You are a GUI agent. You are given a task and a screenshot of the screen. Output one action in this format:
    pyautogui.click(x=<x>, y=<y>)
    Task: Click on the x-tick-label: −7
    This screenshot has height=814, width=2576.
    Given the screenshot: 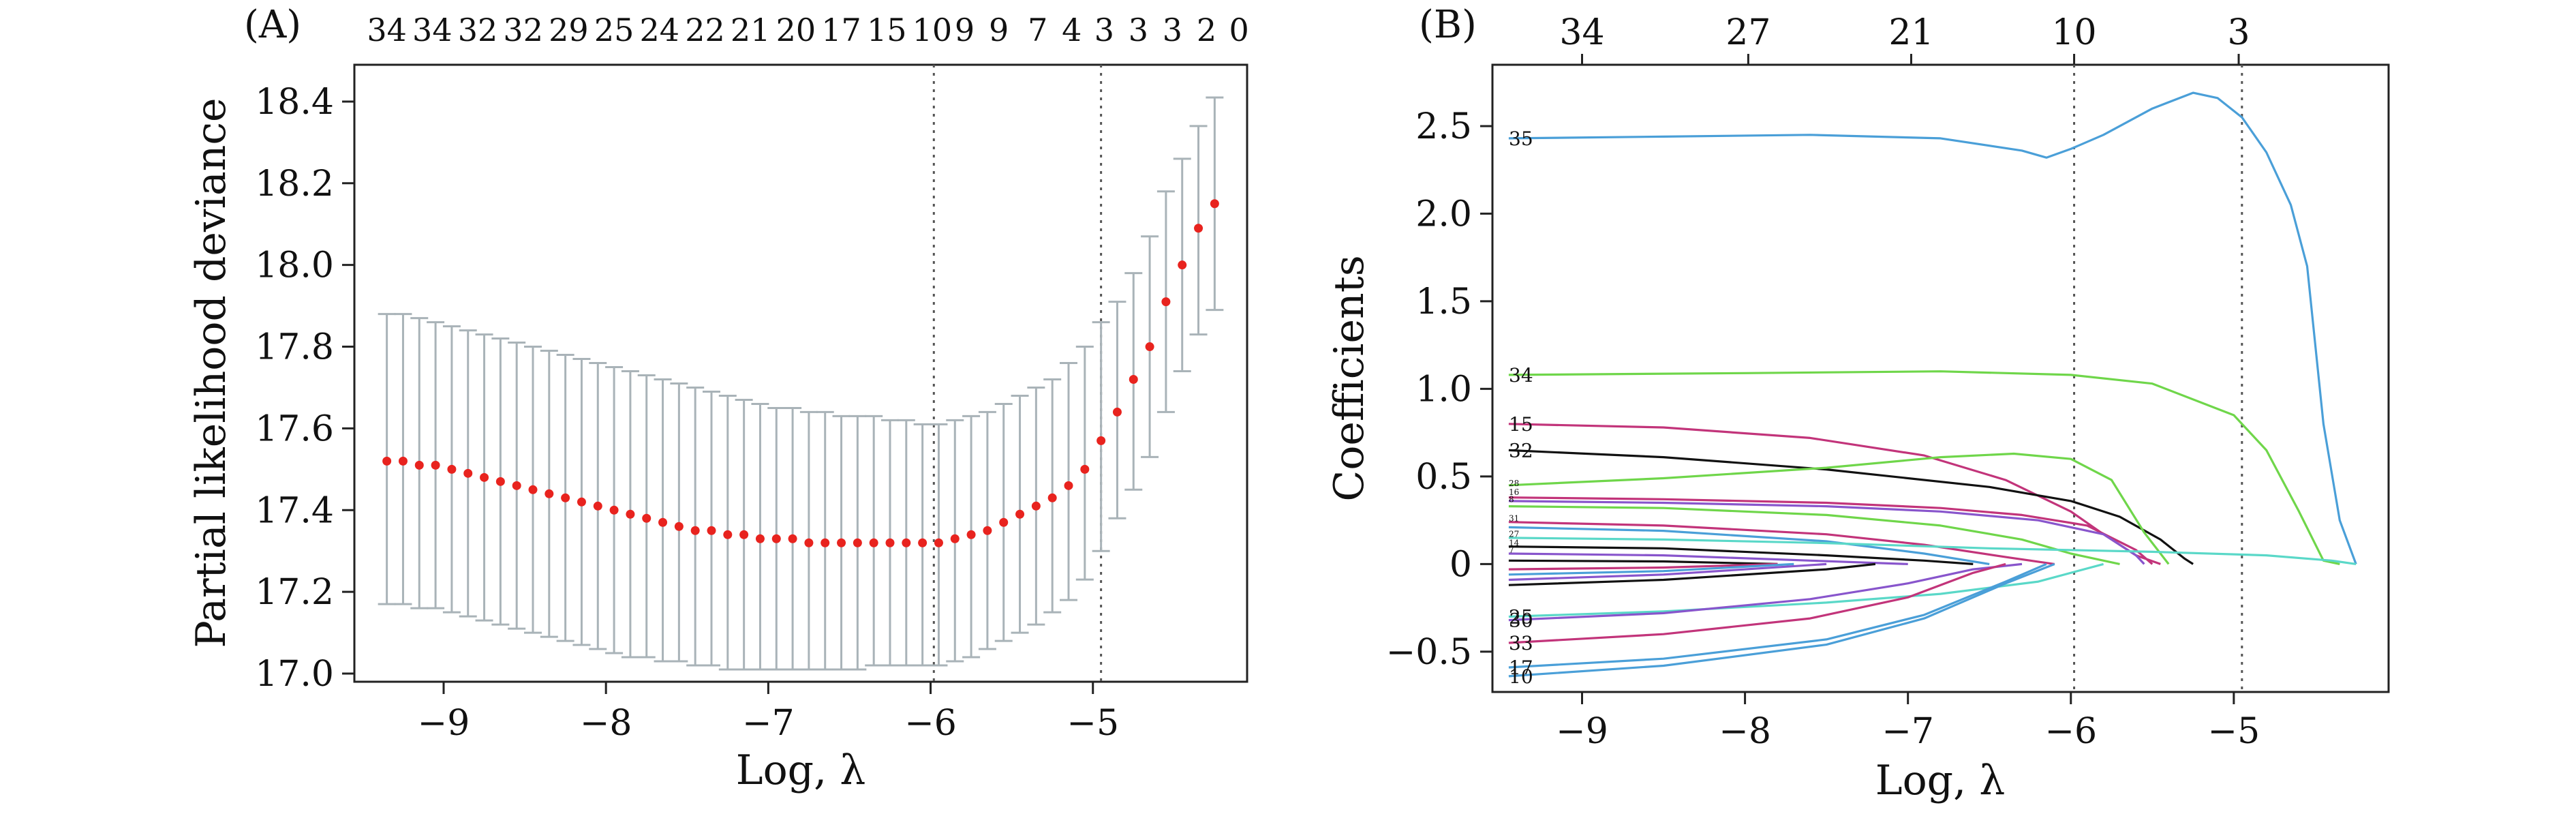 What is the action you would take?
    pyautogui.click(x=769, y=723)
    